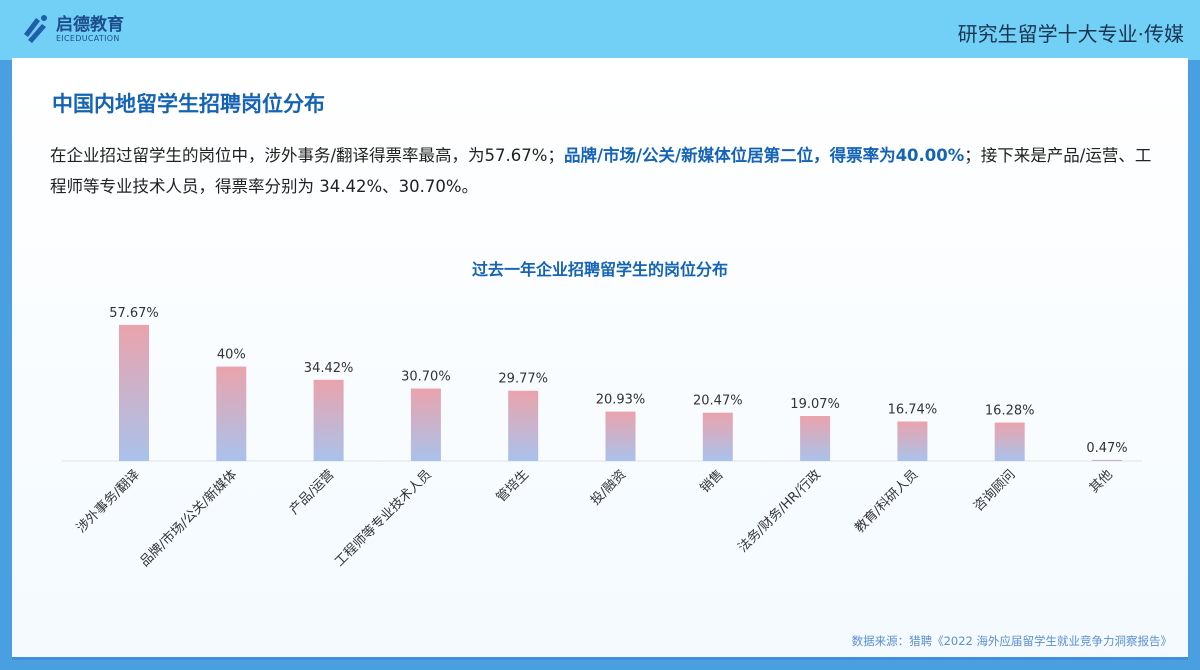 This screenshot has width=1200, height=670. What do you see at coordinates (382, 518) in the screenshot?
I see `category-label: 工程师等专业技术人员` at bounding box center [382, 518].